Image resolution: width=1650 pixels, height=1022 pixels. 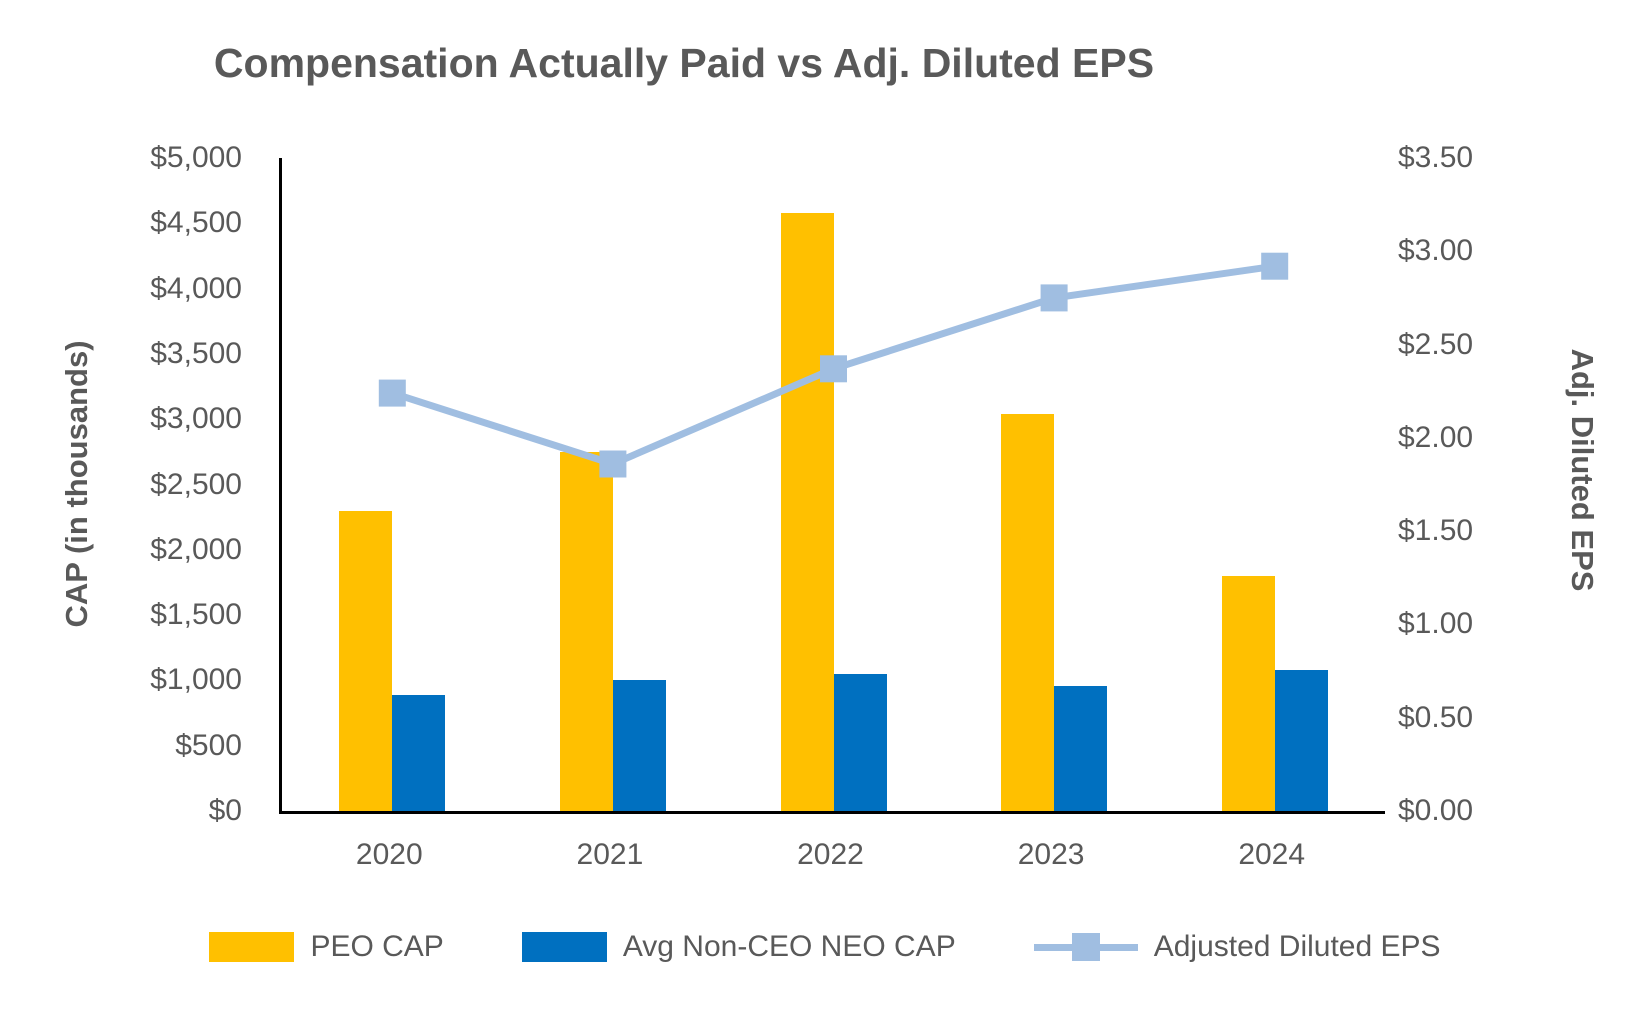 I want to click on right-axis-tick: $0.50, so click(x=1436, y=717).